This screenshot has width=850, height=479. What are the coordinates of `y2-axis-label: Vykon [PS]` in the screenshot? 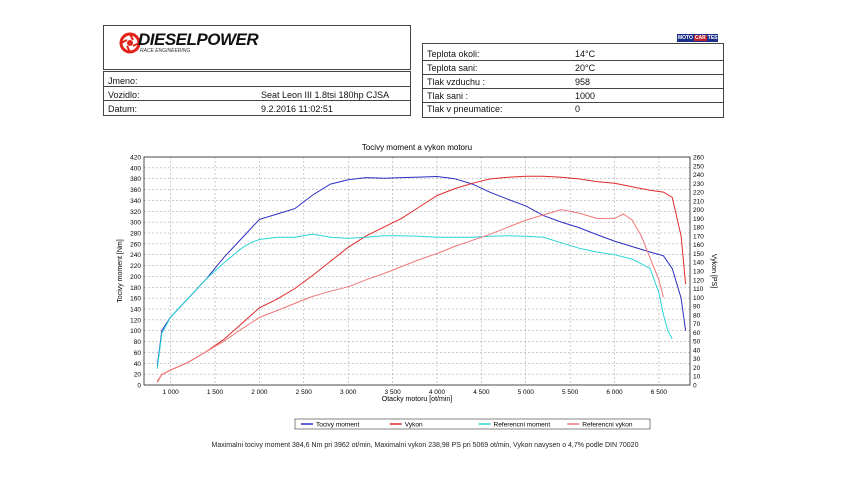 It's located at (713, 271).